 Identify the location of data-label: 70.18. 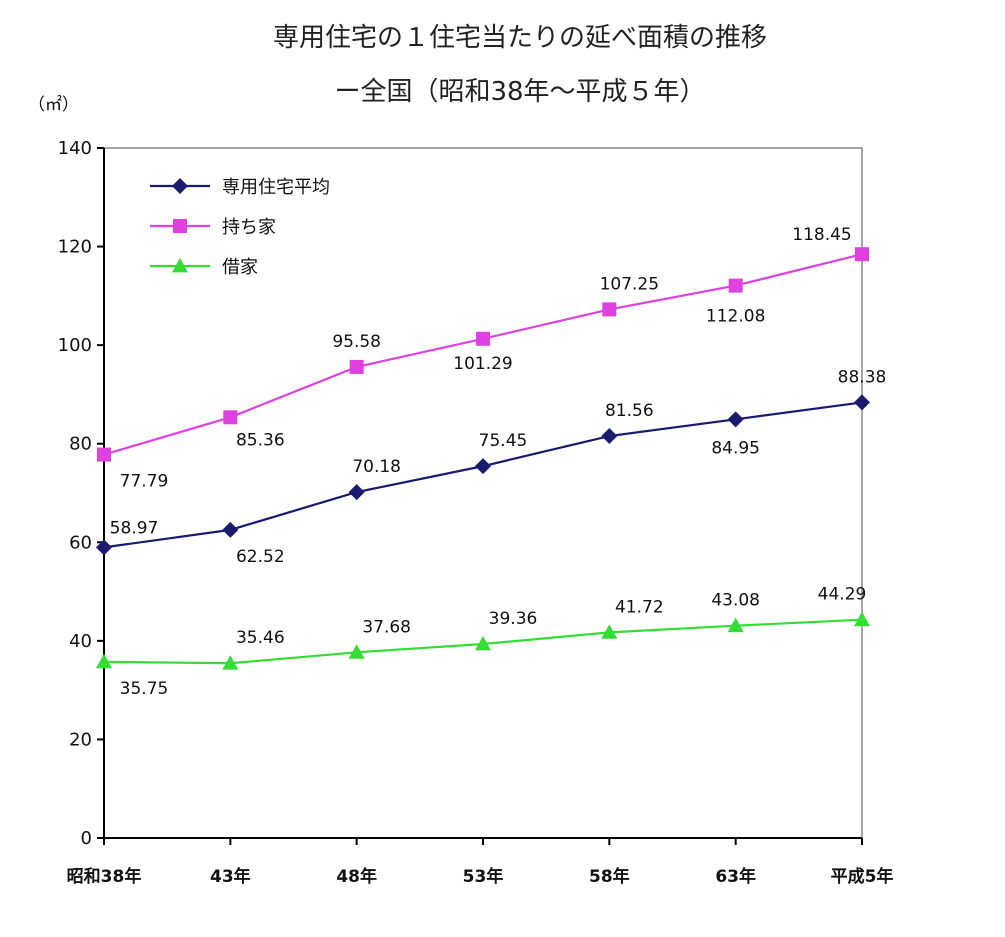
(376, 467).